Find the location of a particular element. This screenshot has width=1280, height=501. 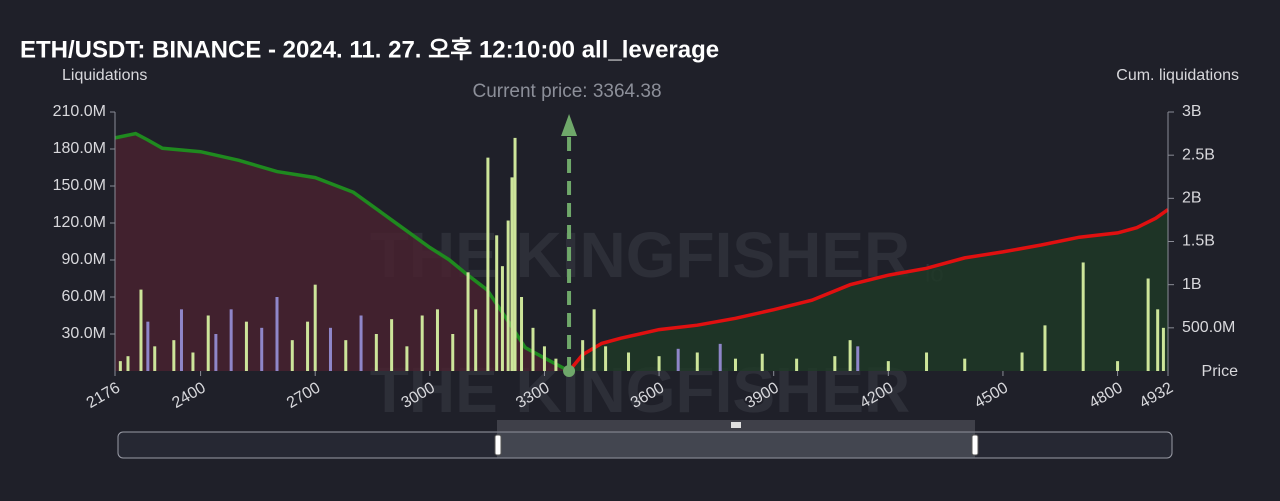

current-price-arrow is located at coordinates (569, 125).